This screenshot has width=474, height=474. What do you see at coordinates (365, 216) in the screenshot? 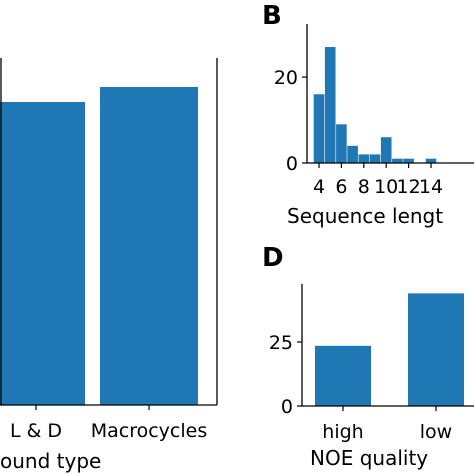
I see `sequence-length-x-label: Sequence lengt` at bounding box center [365, 216].